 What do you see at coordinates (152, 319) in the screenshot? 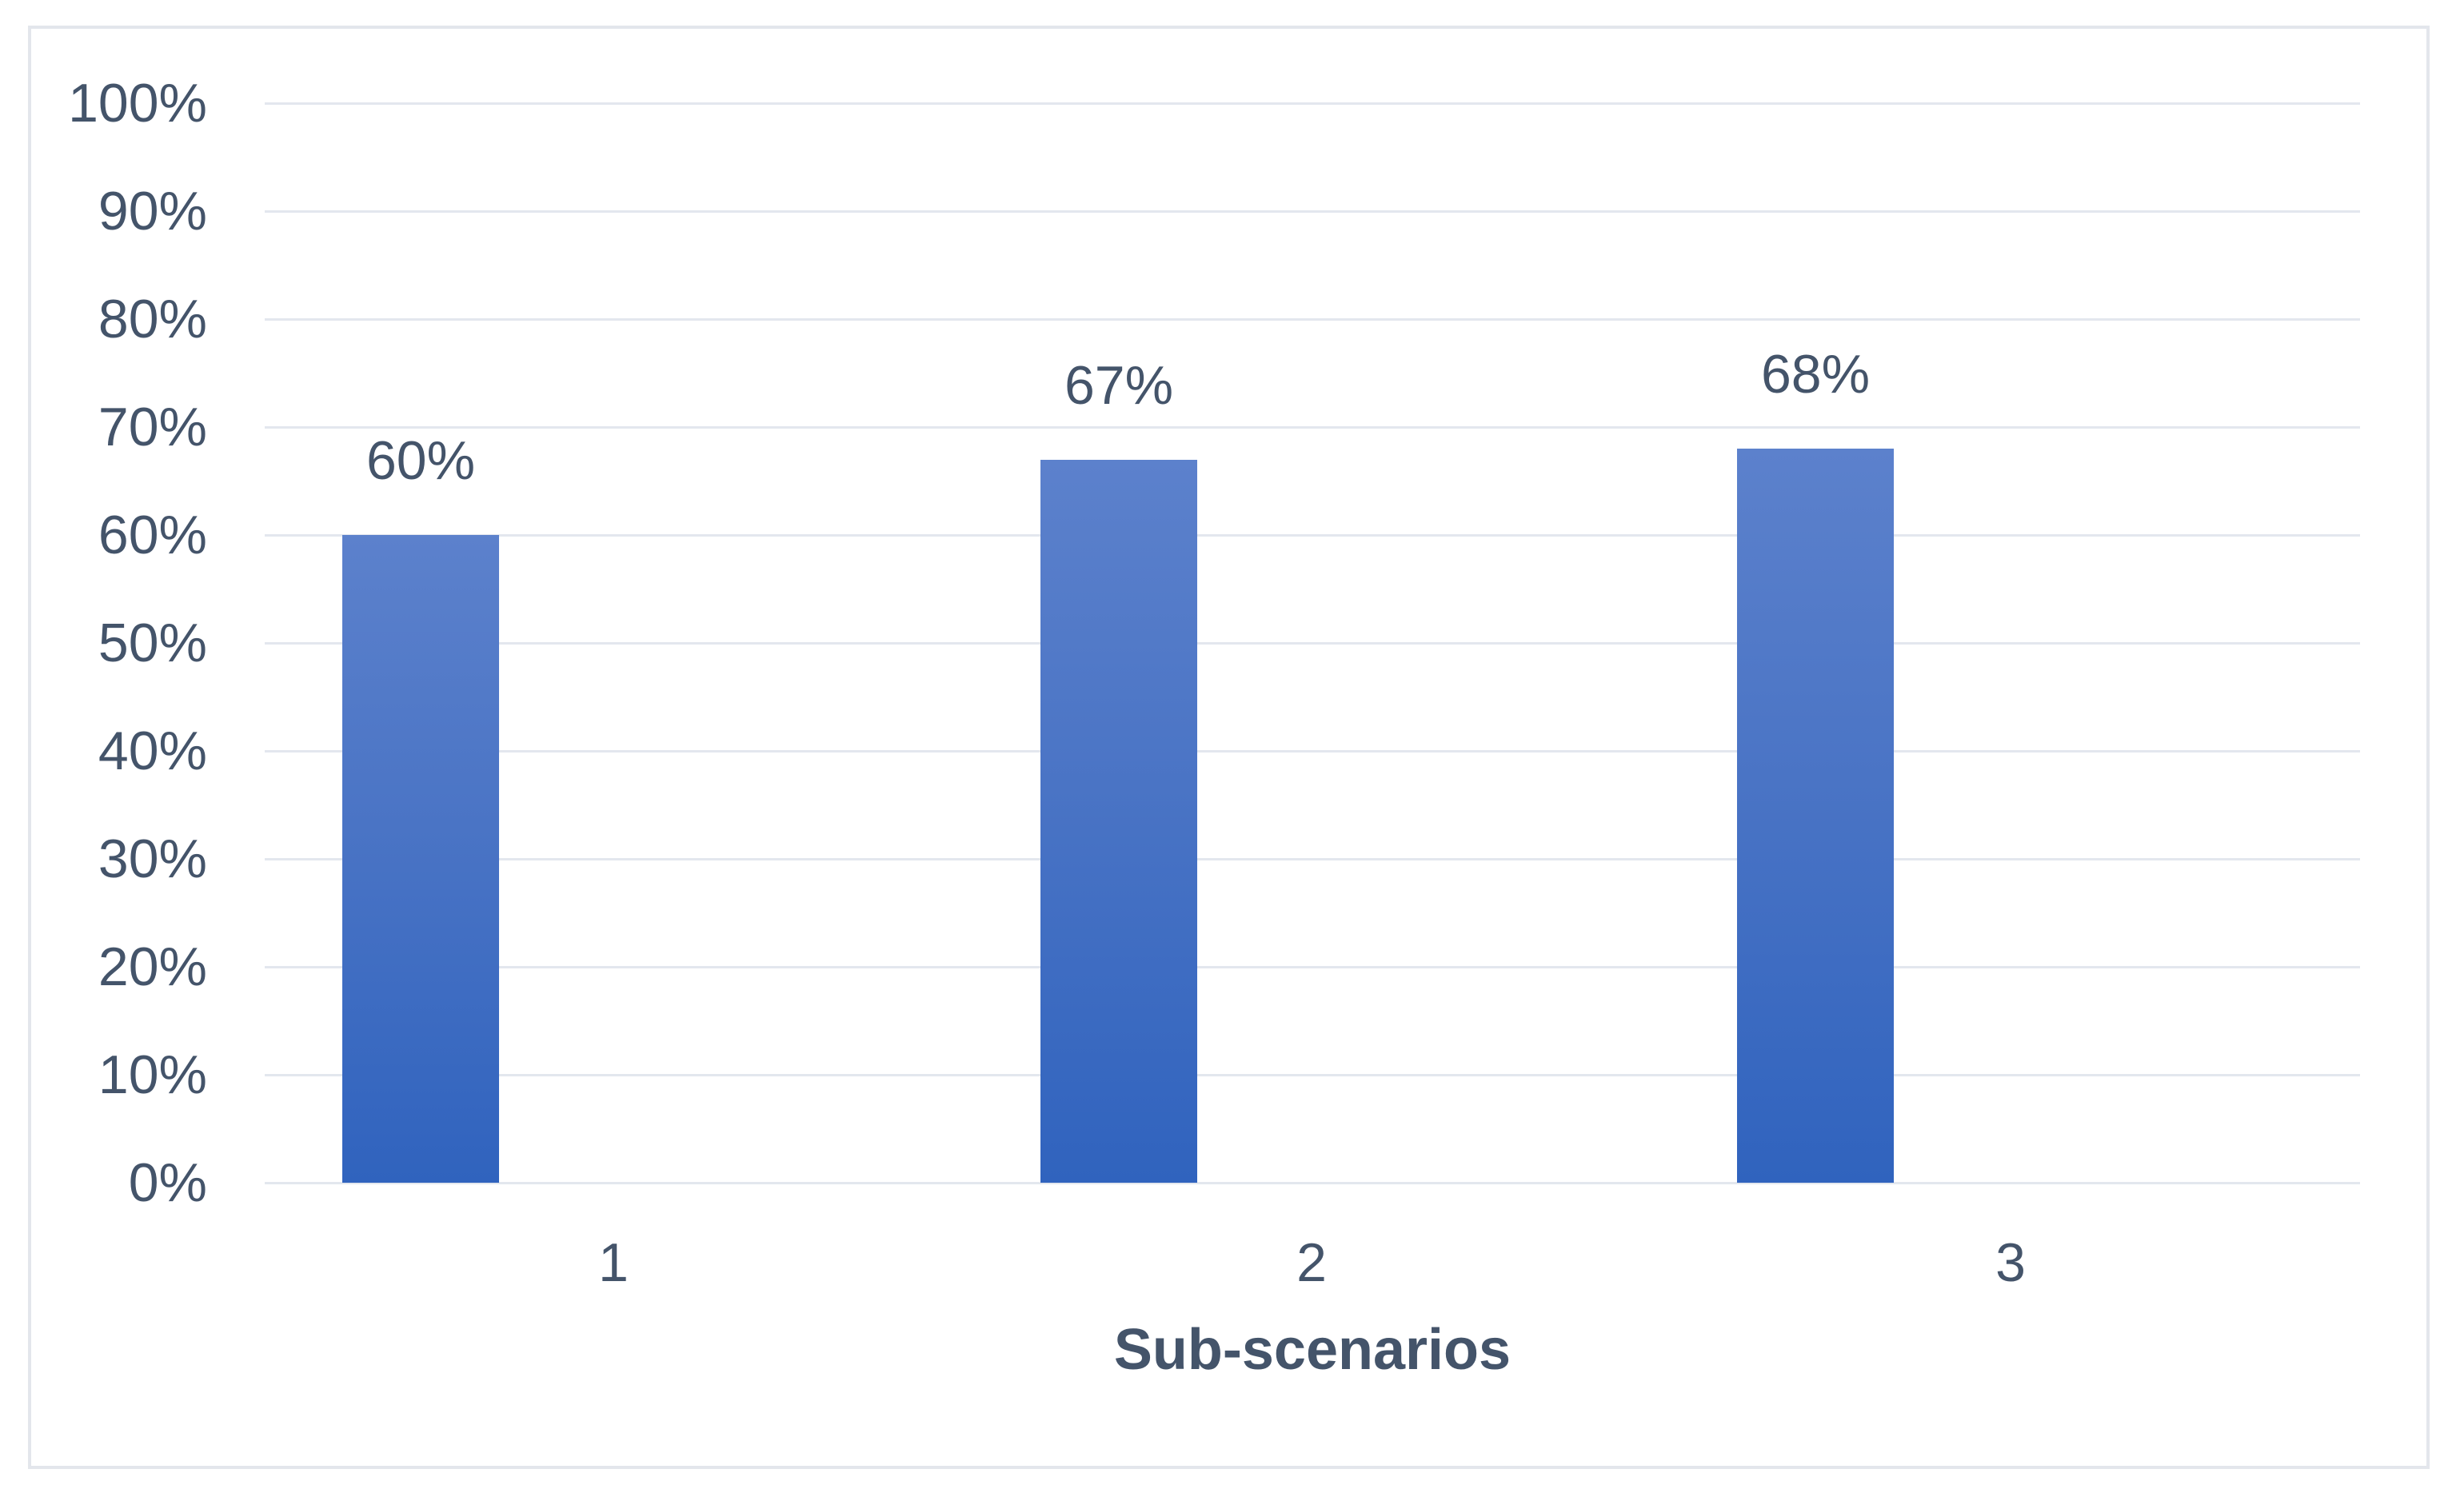
I see `y-tick-label-80%: 80%` at bounding box center [152, 319].